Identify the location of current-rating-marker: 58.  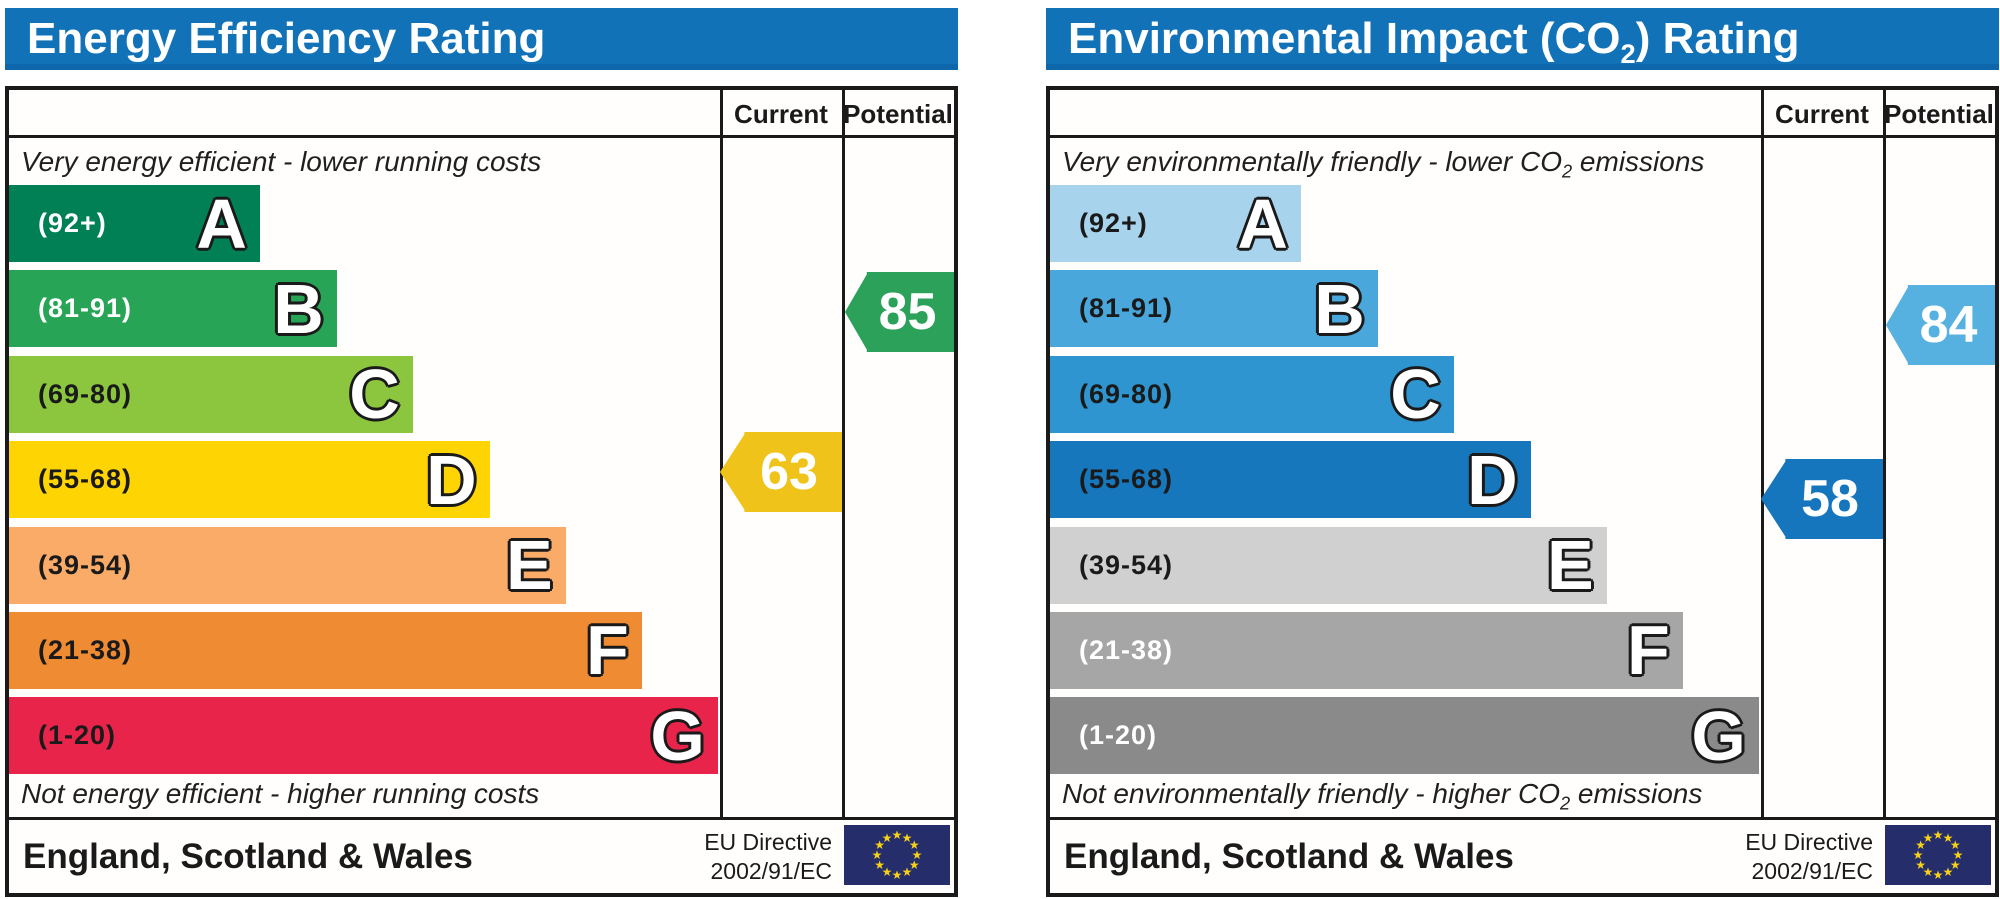
(1822, 499).